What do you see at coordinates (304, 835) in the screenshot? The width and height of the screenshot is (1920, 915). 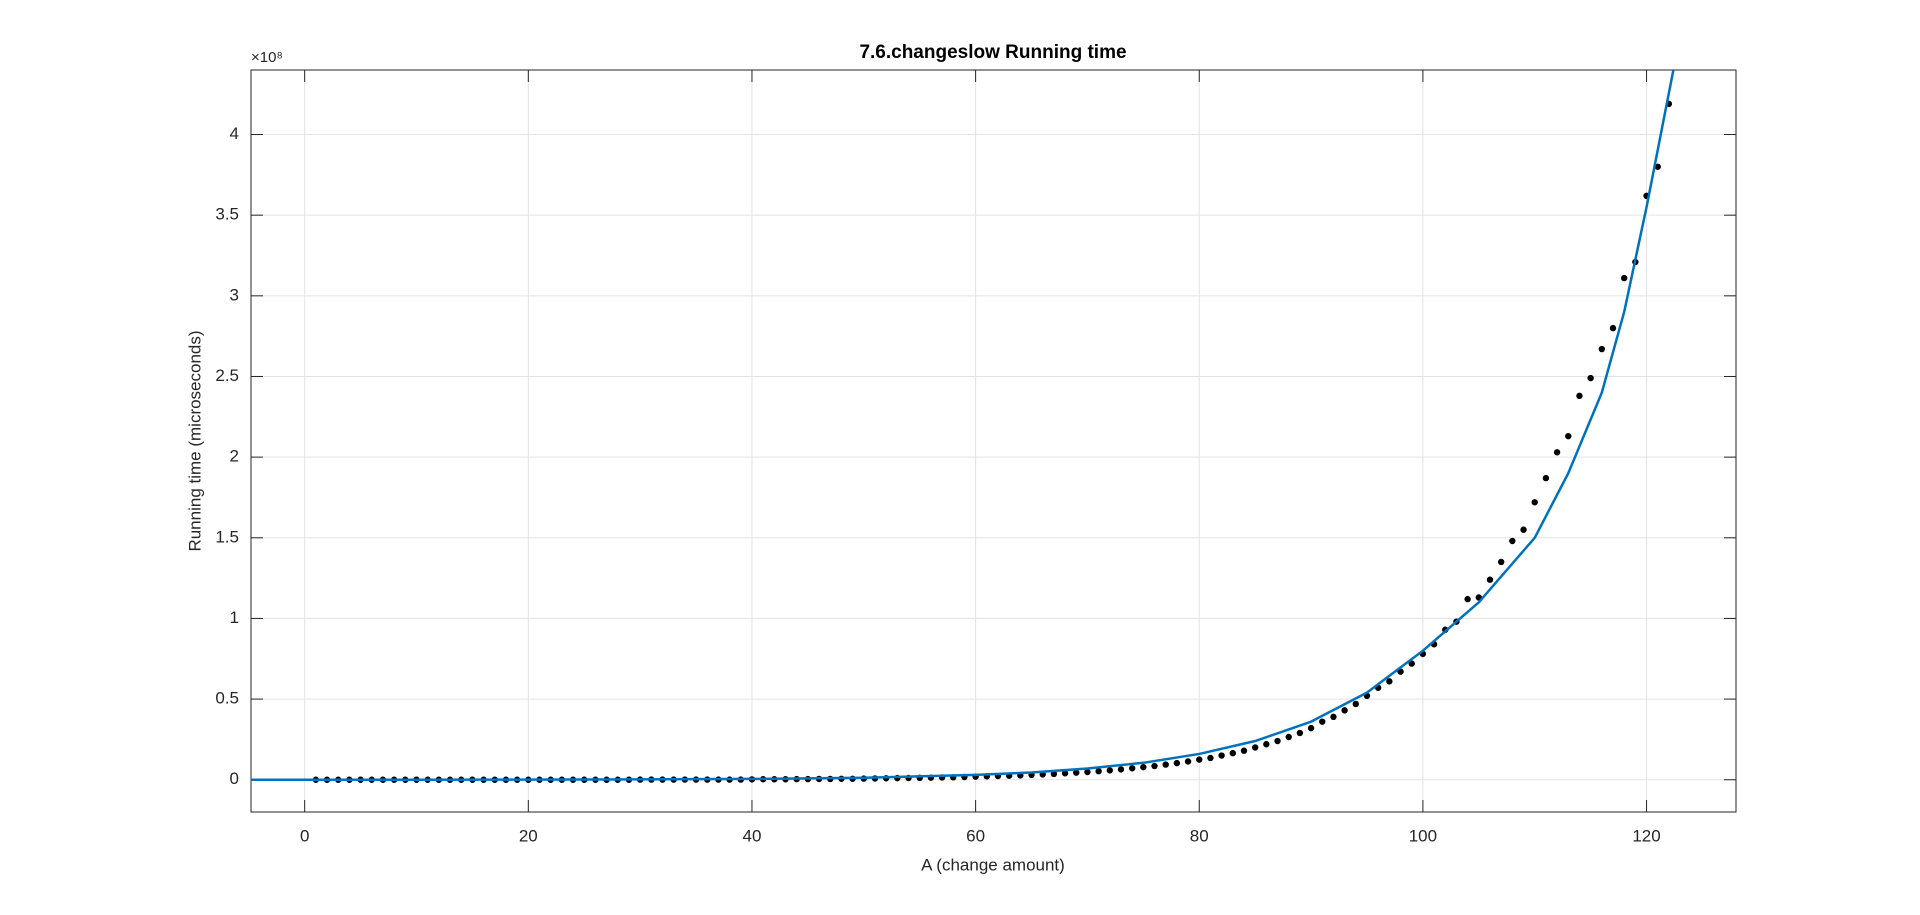 I see `x-tick-label: 0` at bounding box center [304, 835].